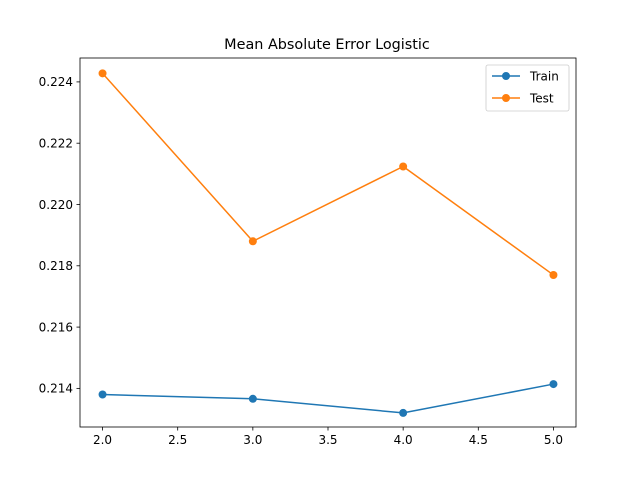 This screenshot has height=484, width=640. What do you see at coordinates (56, 144) in the screenshot?
I see `y-tick-label: 0.222` at bounding box center [56, 144].